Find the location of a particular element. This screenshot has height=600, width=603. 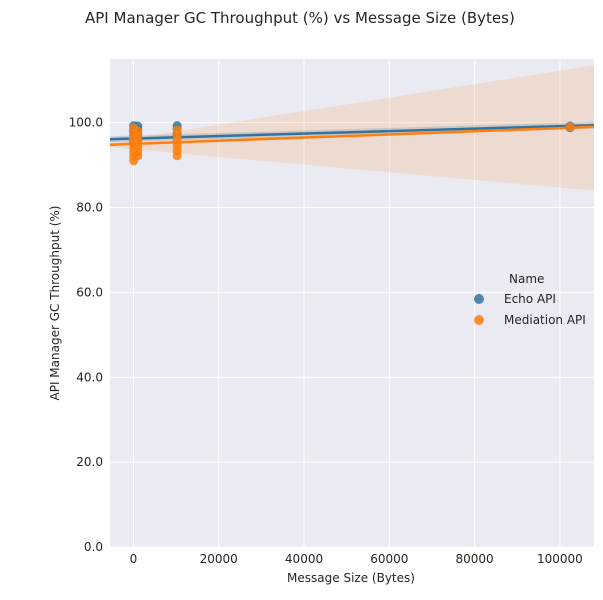

regression-line-mediation-api is located at coordinates (352, 135).